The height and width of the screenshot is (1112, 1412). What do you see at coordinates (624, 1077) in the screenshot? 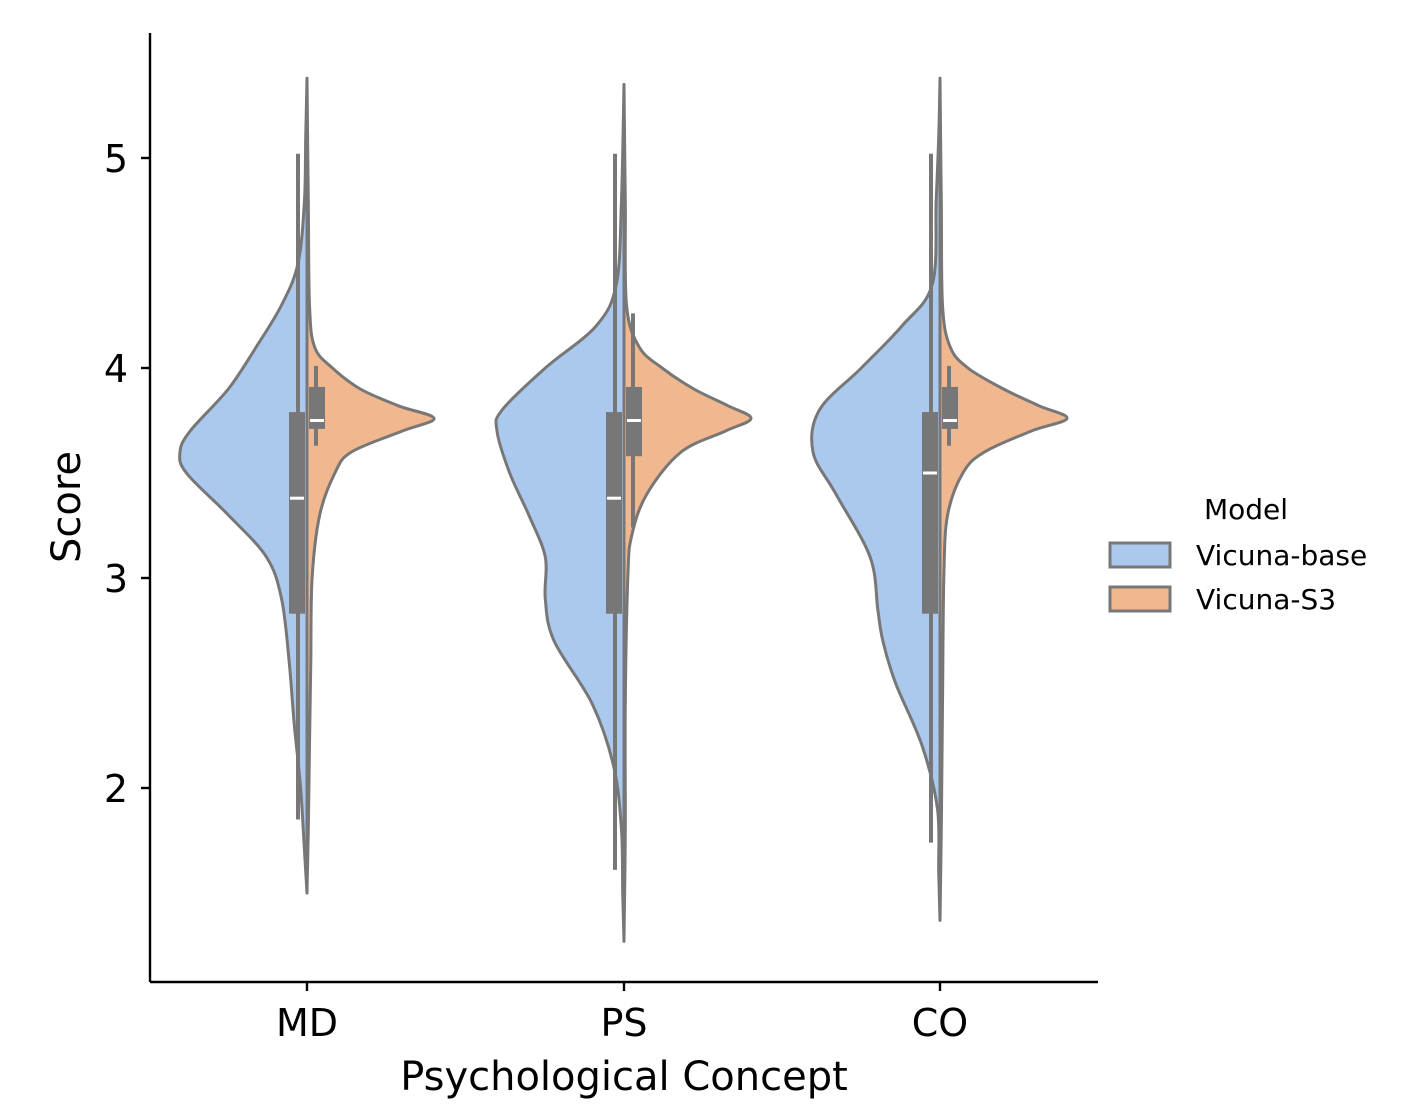
I see `x-axis-label: Psychological Concept` at bounding box center [624, 1077].